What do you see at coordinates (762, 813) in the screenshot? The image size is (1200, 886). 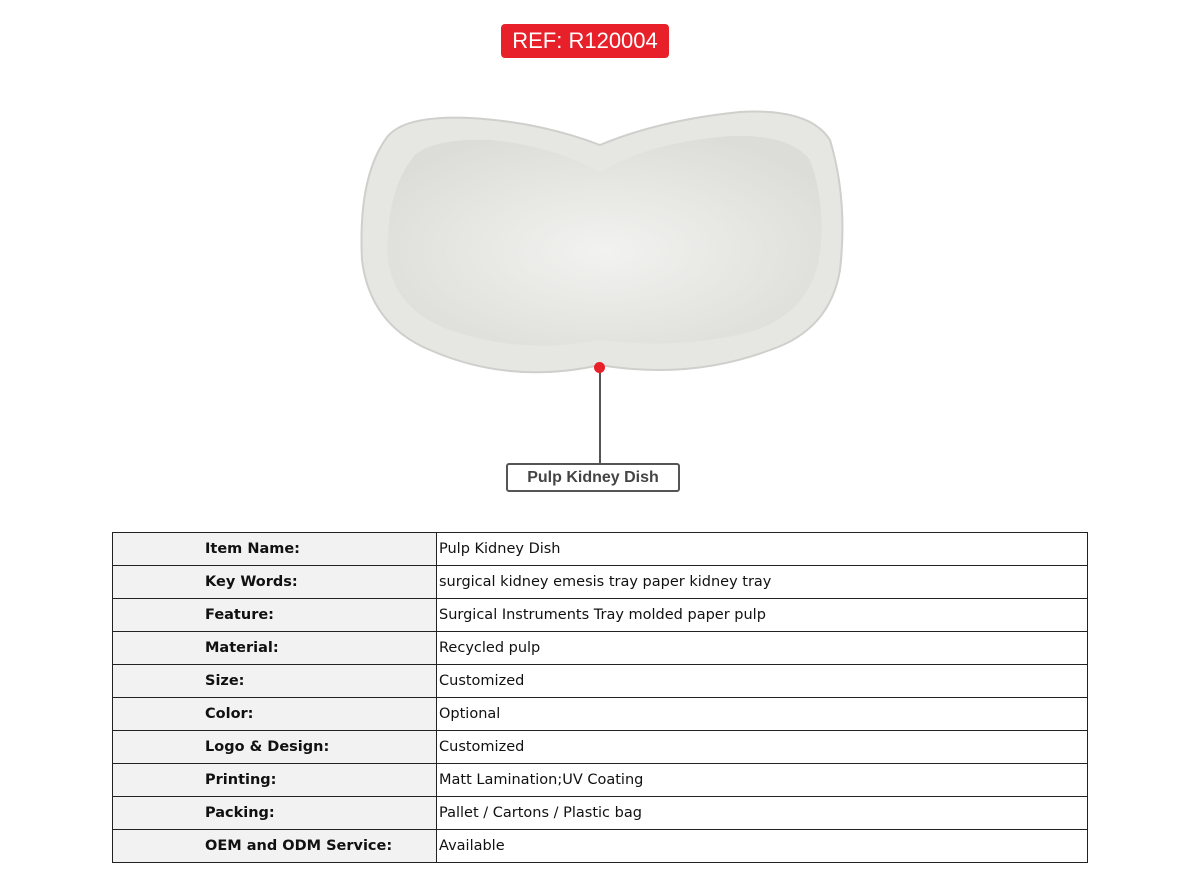 I see `spec-value: Pallet / Cartons / Plastic bag` at bounding box center [762, 813].